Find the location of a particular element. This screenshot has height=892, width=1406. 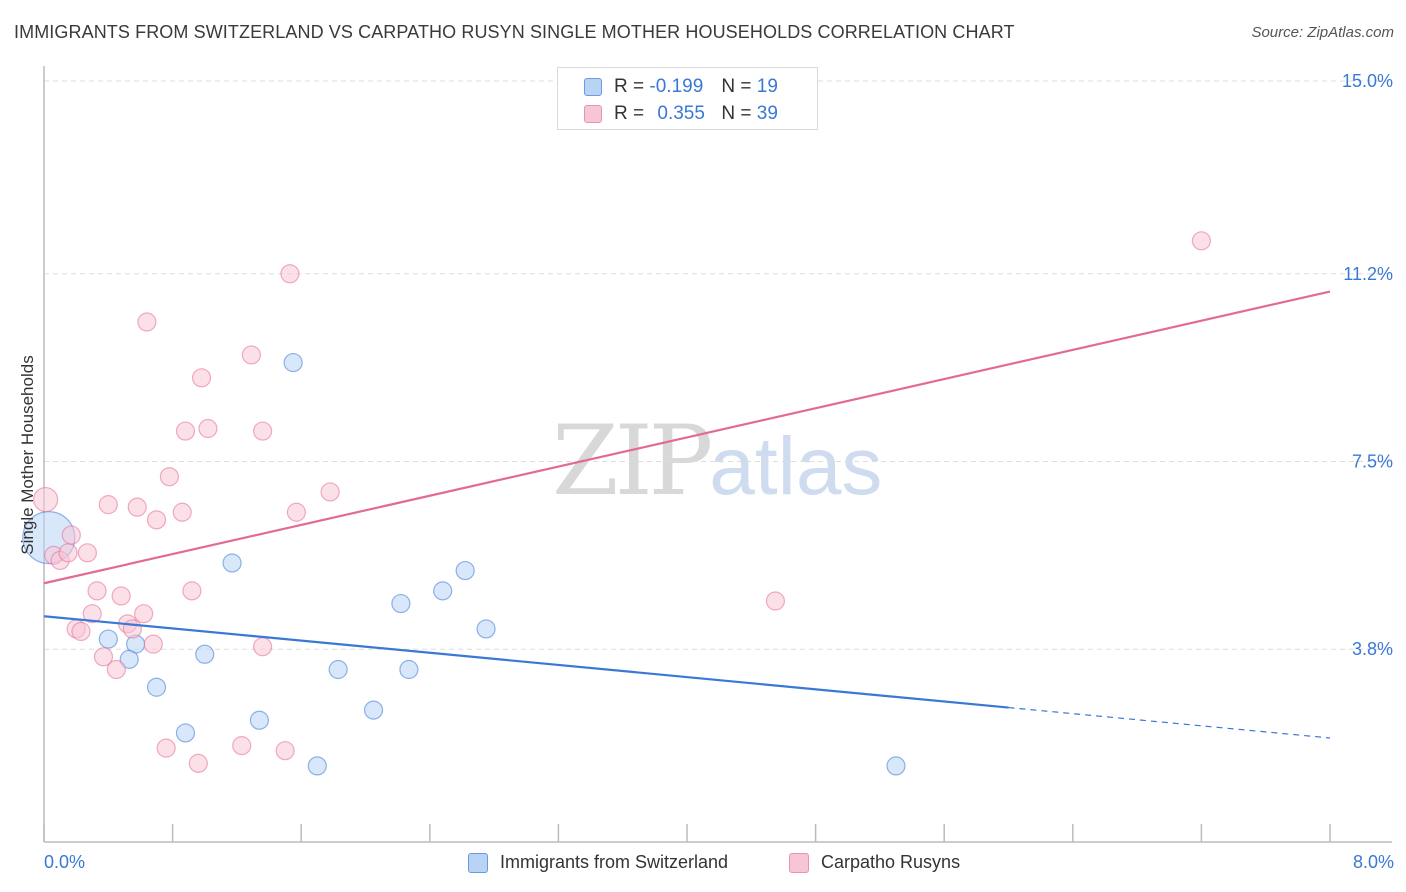

stats-legend: R = -0.199 N = 19 R = 0.355 N = 39 is located at coordinates (687, 98).